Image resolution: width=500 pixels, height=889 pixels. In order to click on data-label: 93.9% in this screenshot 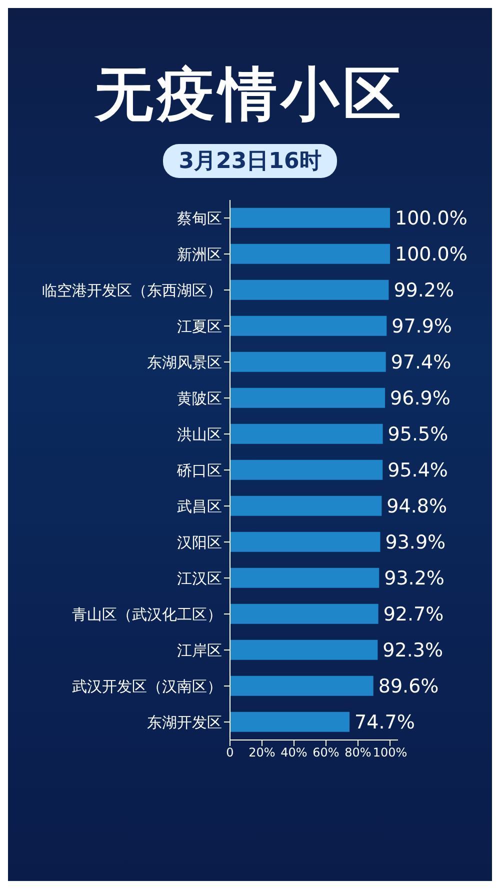, I will do `click(415, 543)`.